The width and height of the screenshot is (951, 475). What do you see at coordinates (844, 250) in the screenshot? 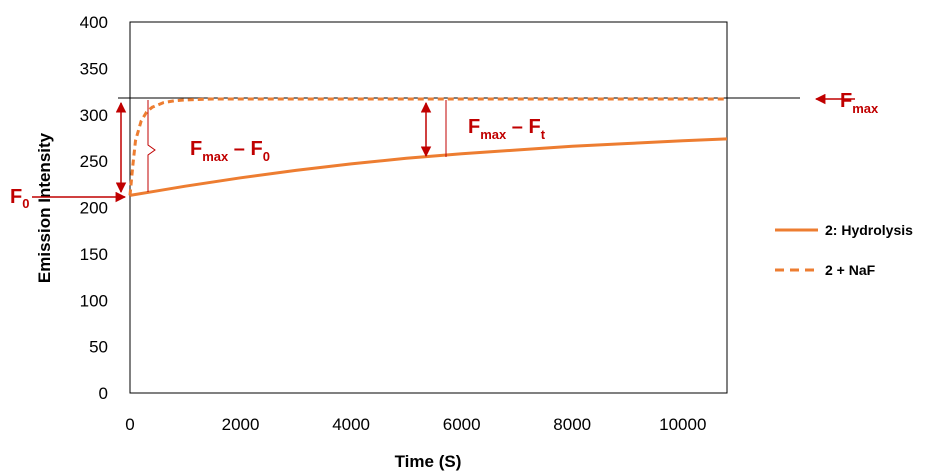
I see `legend: 2: Hydrolysis 2 + NaF` at bounding box center [844, 250].